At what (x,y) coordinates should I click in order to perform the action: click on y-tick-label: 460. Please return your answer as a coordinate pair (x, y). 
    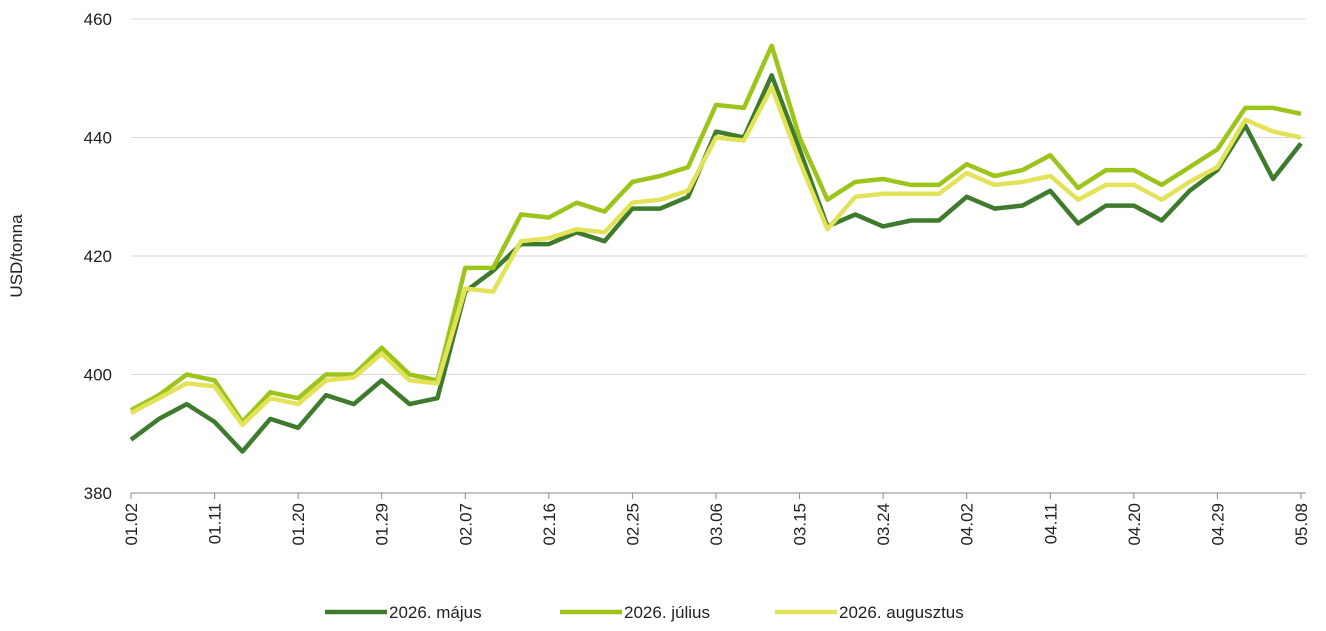
    Looking at the image, I should click on (98, 19).